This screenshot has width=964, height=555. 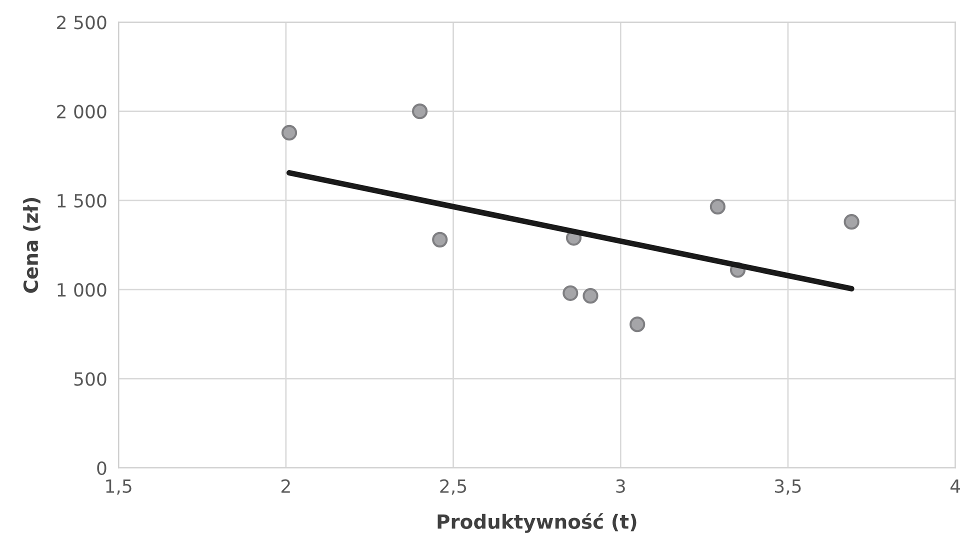 What do you see at coordinates (81, 23) in the screenshot?
I see `y-tick-label: 2 500` at bounding box center [81, 23].